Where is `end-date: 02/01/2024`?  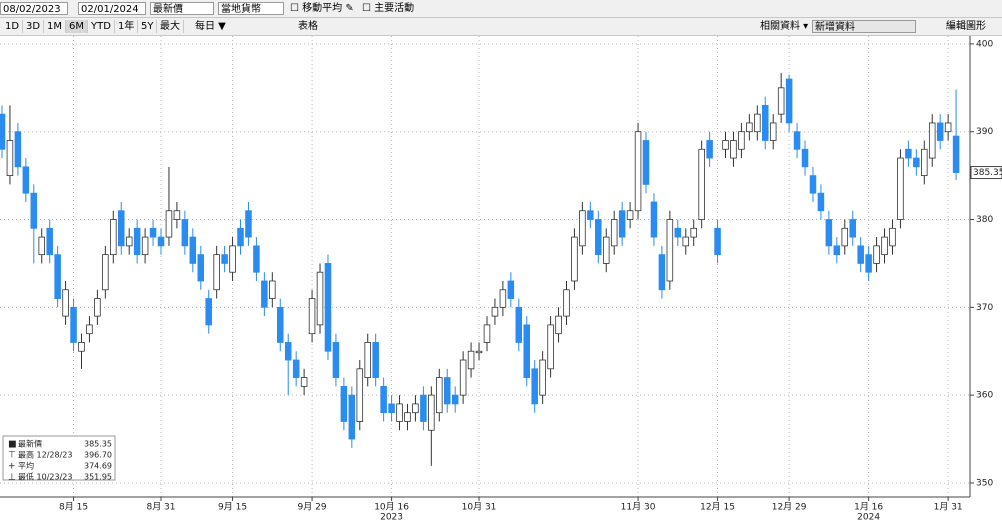
end-date: 02/01/2024 is located at coordinates (112, 8).